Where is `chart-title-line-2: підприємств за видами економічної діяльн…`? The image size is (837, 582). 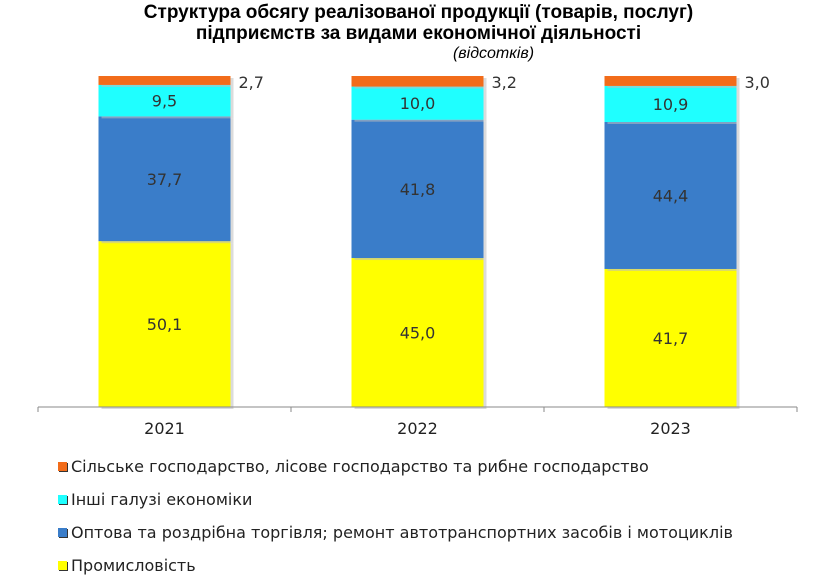 chart-title-line-2: підприємств за видами економічної діяльн… is located at coordinates (418, 33).